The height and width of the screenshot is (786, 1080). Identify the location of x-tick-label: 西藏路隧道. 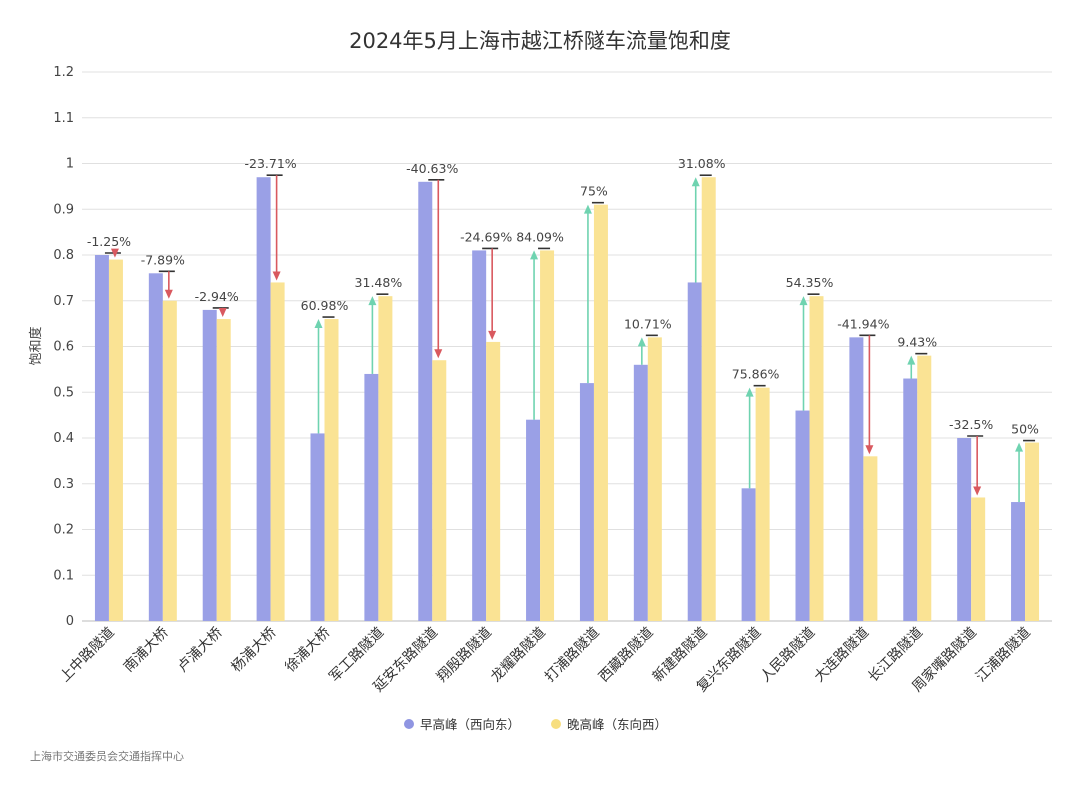
(626, 655).